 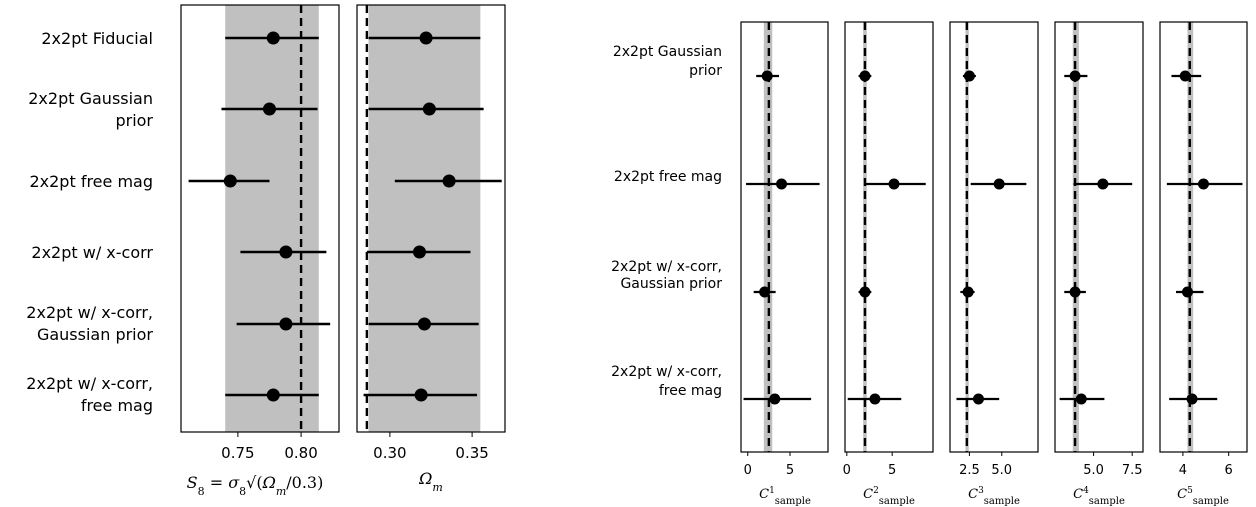 What do you see at coordinates (671, 284) in the screenshot?
I see `right-row-label-3b: Gaussian prior` at bounding box center [671, 284].